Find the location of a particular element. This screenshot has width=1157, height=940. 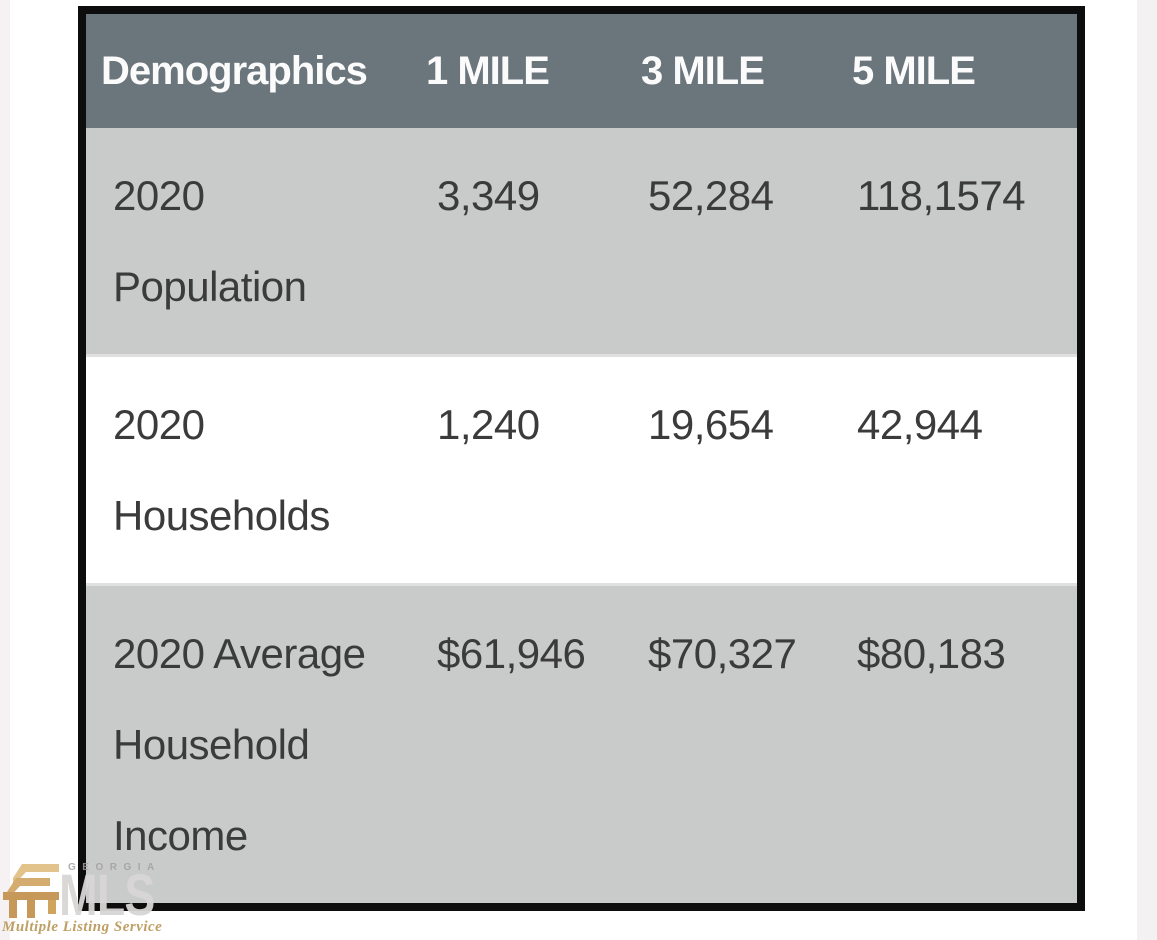

watermark-tagline-text: Multiple Listing Service is located at coordinates (82, 927).